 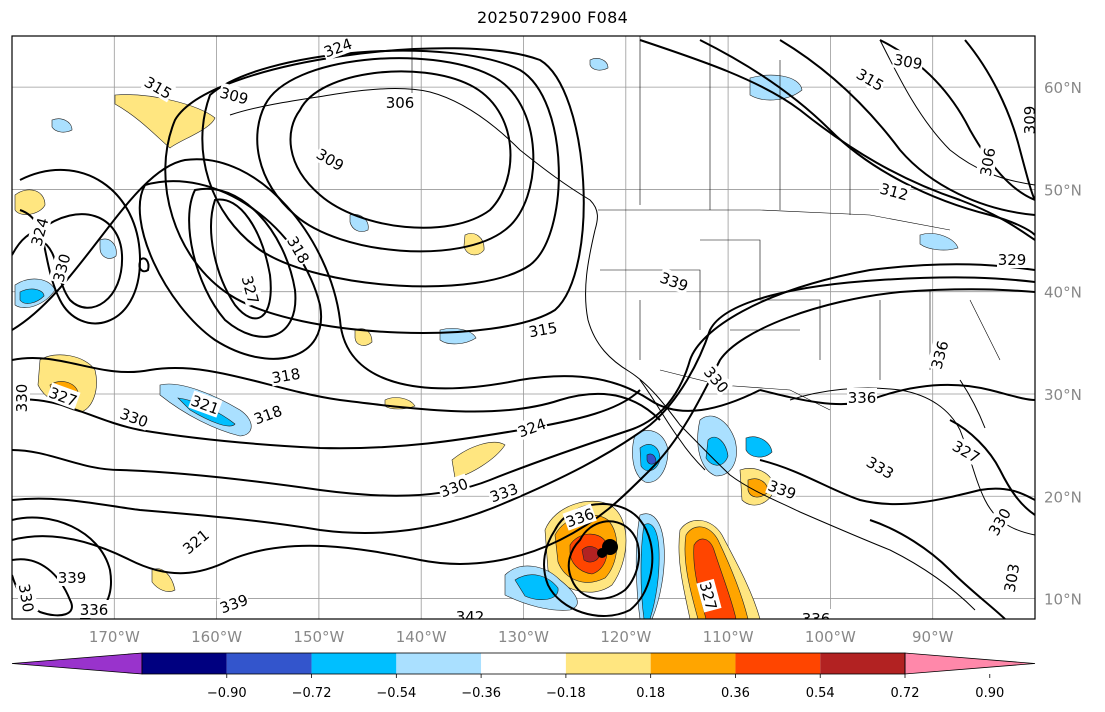 What do you see at coordinates (1063, 600) in the screenshot?
I see `latitude-label: 10°N` at bounding box center [1063, 600].